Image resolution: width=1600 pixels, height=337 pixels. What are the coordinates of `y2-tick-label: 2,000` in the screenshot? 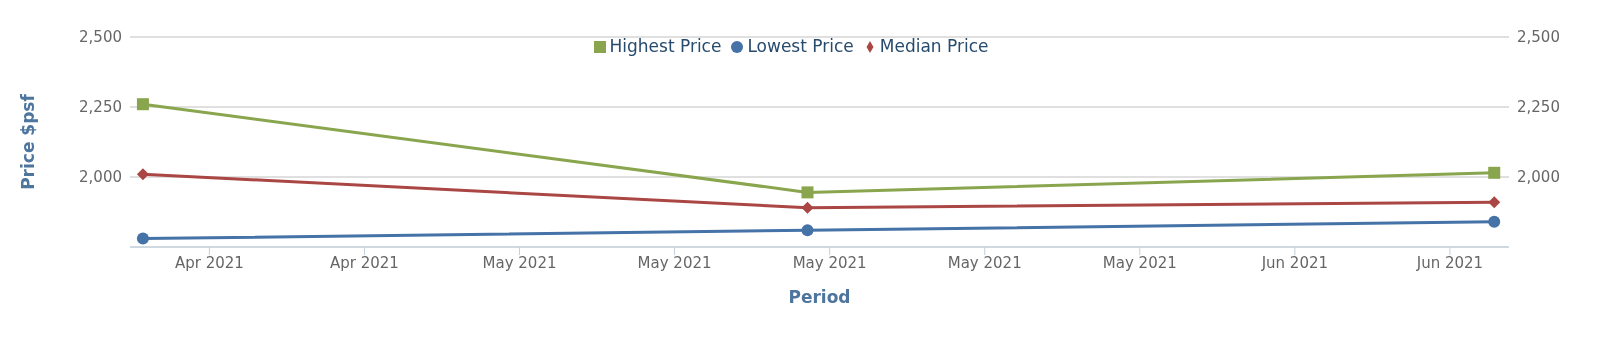 It's located at (1538, 177).